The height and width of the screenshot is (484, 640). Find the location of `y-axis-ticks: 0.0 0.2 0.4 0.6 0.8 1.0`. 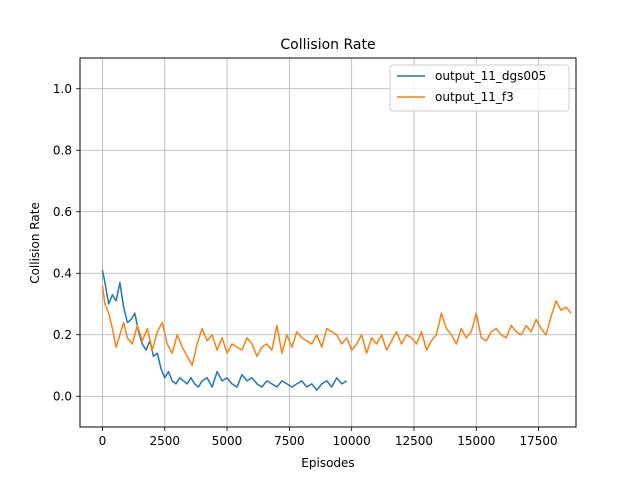

y-axis-ticks: 0.0 0.2 0.4 0.6 0.8 1.0 is located at coordinates (66, 242).